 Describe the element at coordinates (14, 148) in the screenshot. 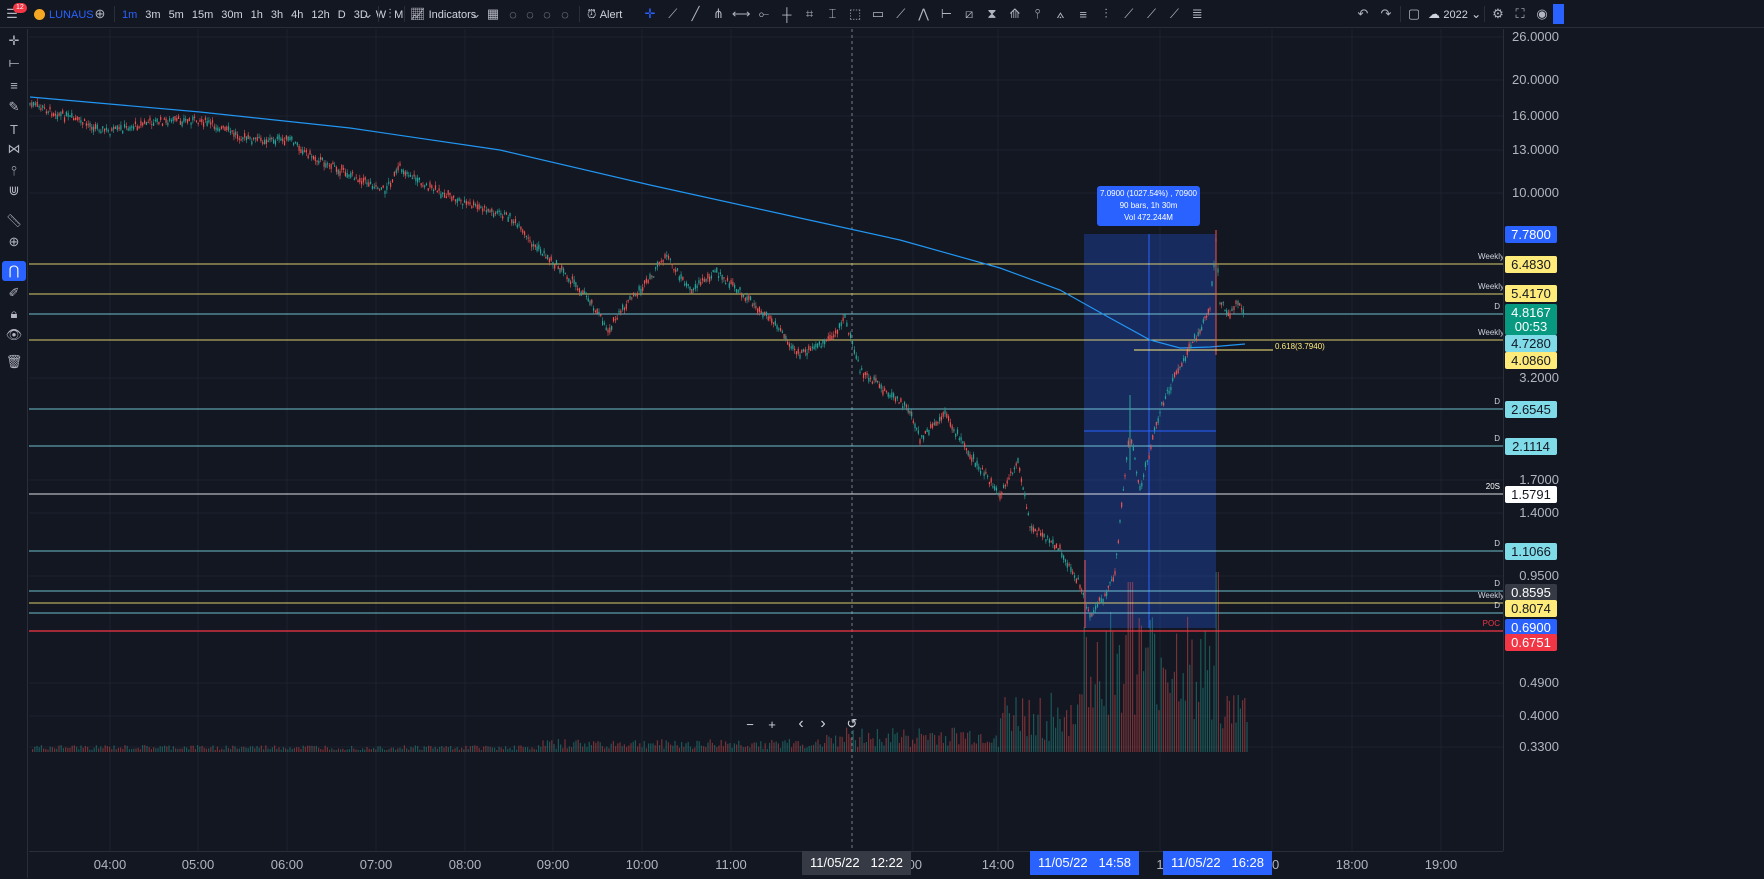

I see `pattern-icon: ⋈` at that location.